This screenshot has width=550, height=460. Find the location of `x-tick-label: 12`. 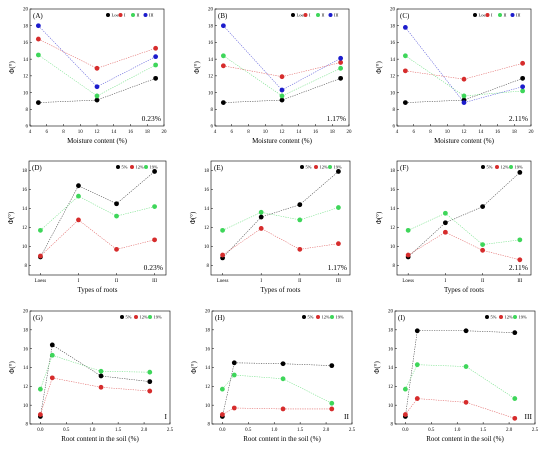

x-tick-label: 12 is located at coordinates (465, 132).